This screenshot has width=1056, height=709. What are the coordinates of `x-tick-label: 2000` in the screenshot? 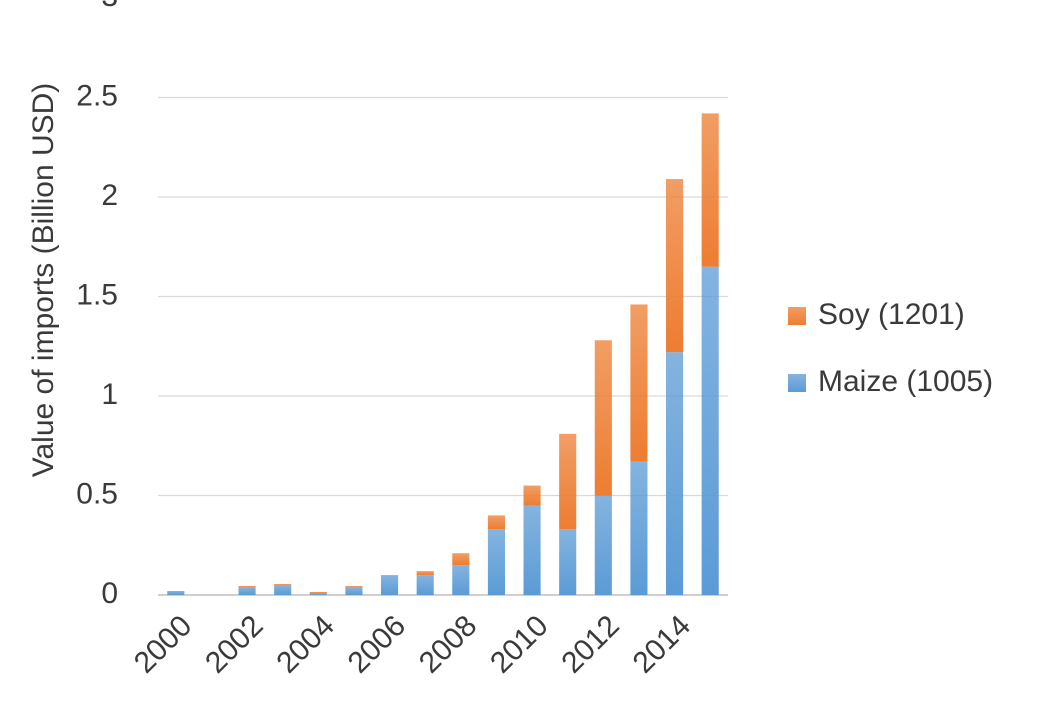 It's located at (163, 644).